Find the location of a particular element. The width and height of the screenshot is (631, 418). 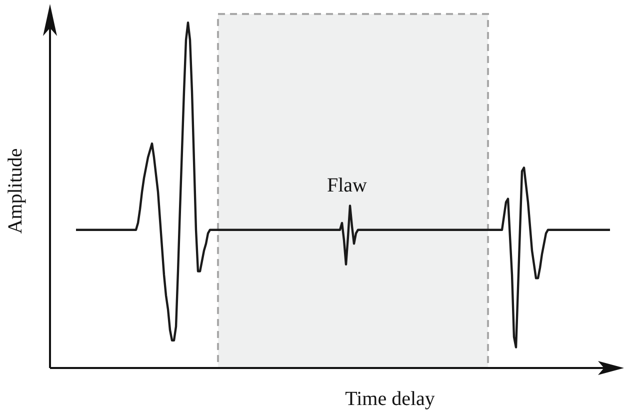

x-axis-title: Time delay is located at coordinates (390, 399).